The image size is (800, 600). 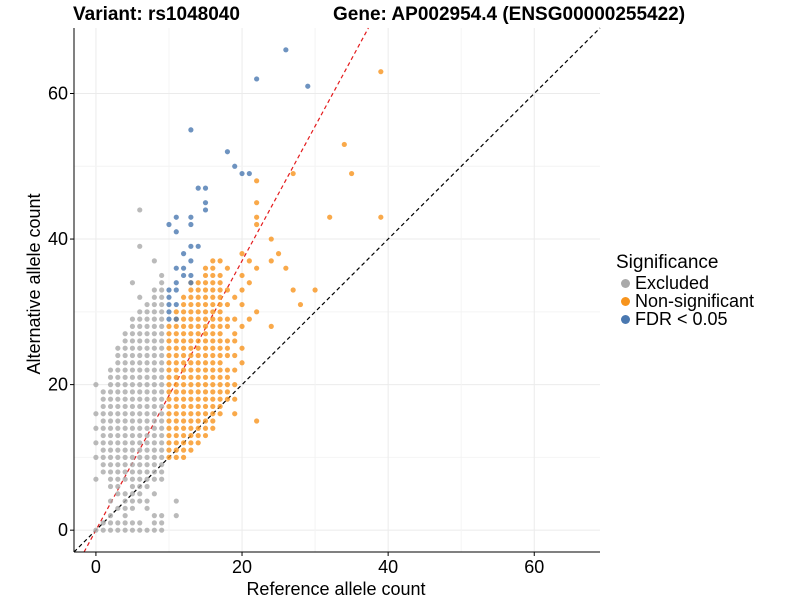 What do you see at coordinates (625, 319) in the screenshot?
I see `legend-swatch-fdr` at bounding box center [625, 319].